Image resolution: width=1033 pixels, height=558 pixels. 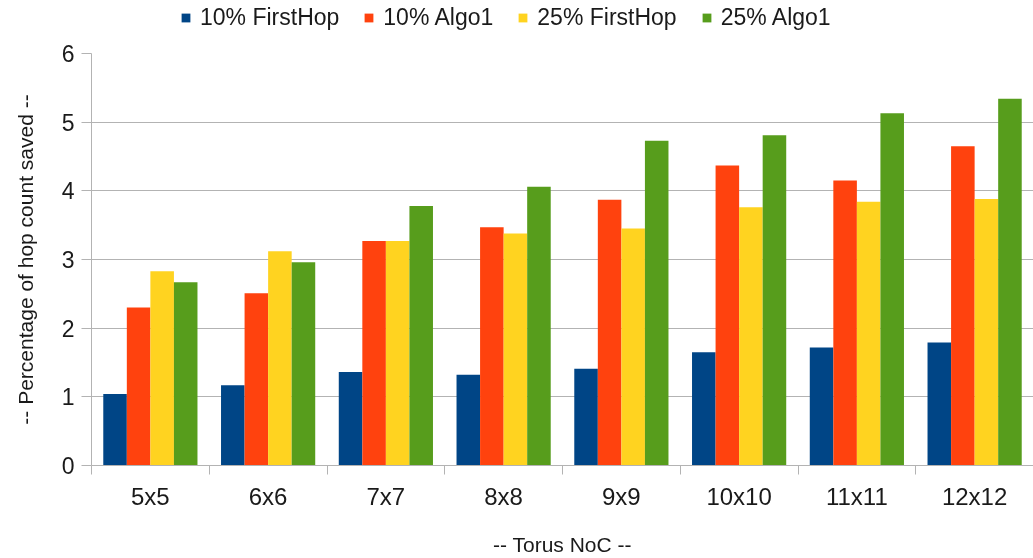 What do you see at coordinates (438, 17) in the screenshot?
I see `legend-label: 10% Algo1` at bounding box center [438, 17].